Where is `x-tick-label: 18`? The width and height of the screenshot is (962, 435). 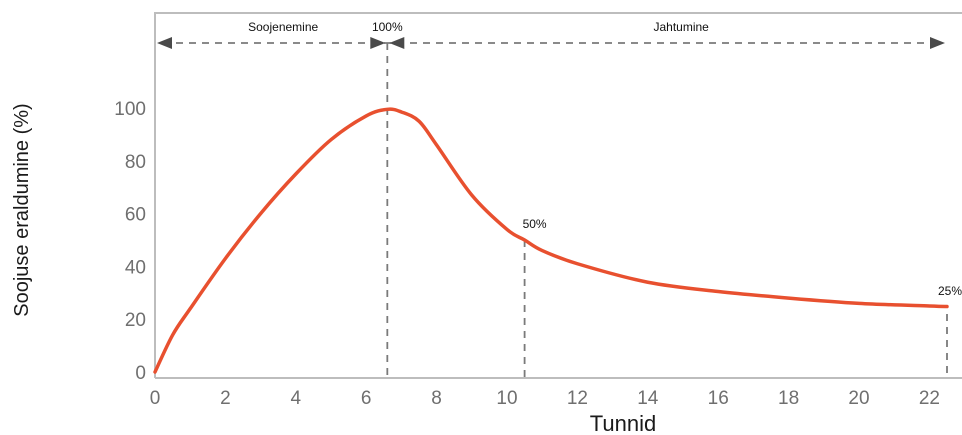 x-tick-label: 18 is located at coordinates (788, 398).